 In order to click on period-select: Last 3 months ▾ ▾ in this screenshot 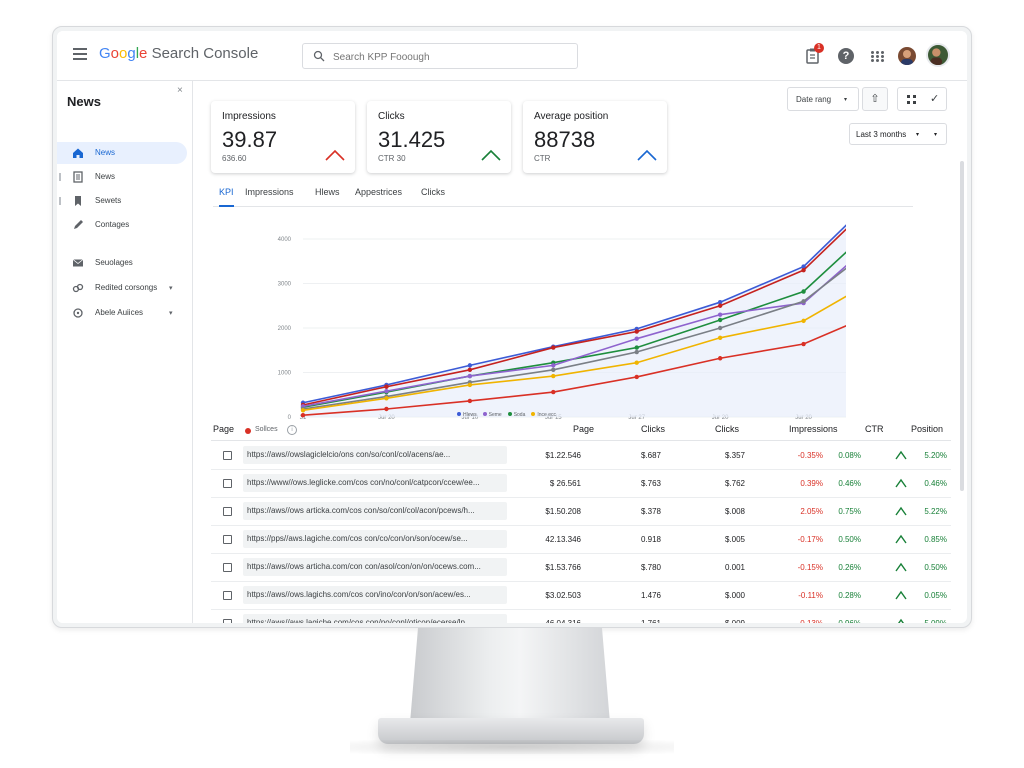, I will do `click(898, 134)`.